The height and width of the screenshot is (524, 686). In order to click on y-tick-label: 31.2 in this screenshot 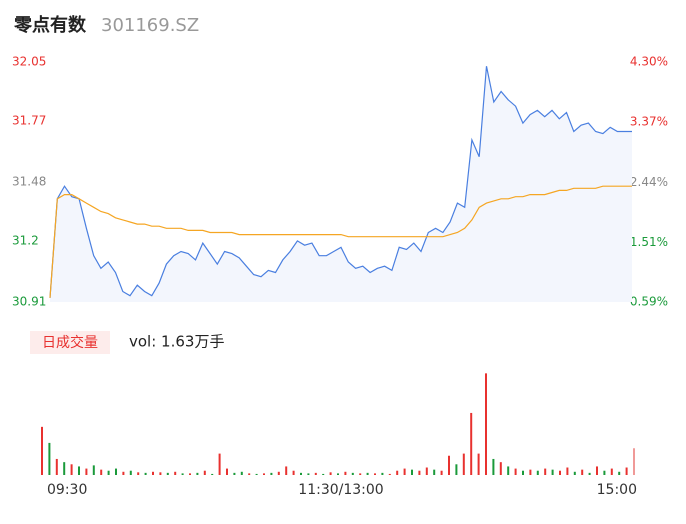, I will do `click(25, 240)`.